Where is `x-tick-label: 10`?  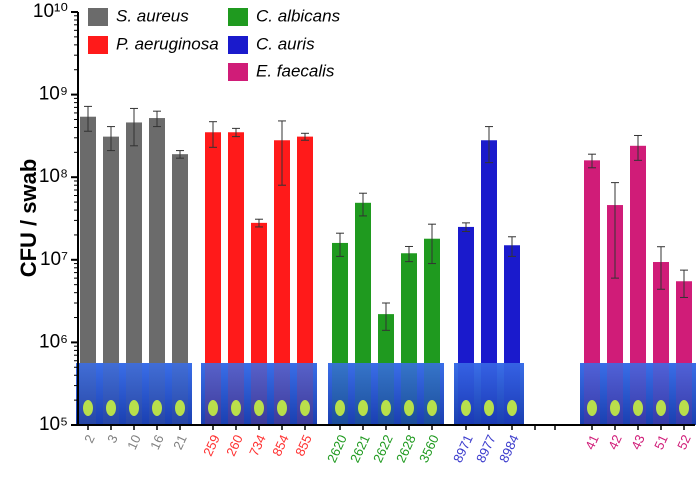
x-tick-label: 10 is located at coordinates (134, 441).